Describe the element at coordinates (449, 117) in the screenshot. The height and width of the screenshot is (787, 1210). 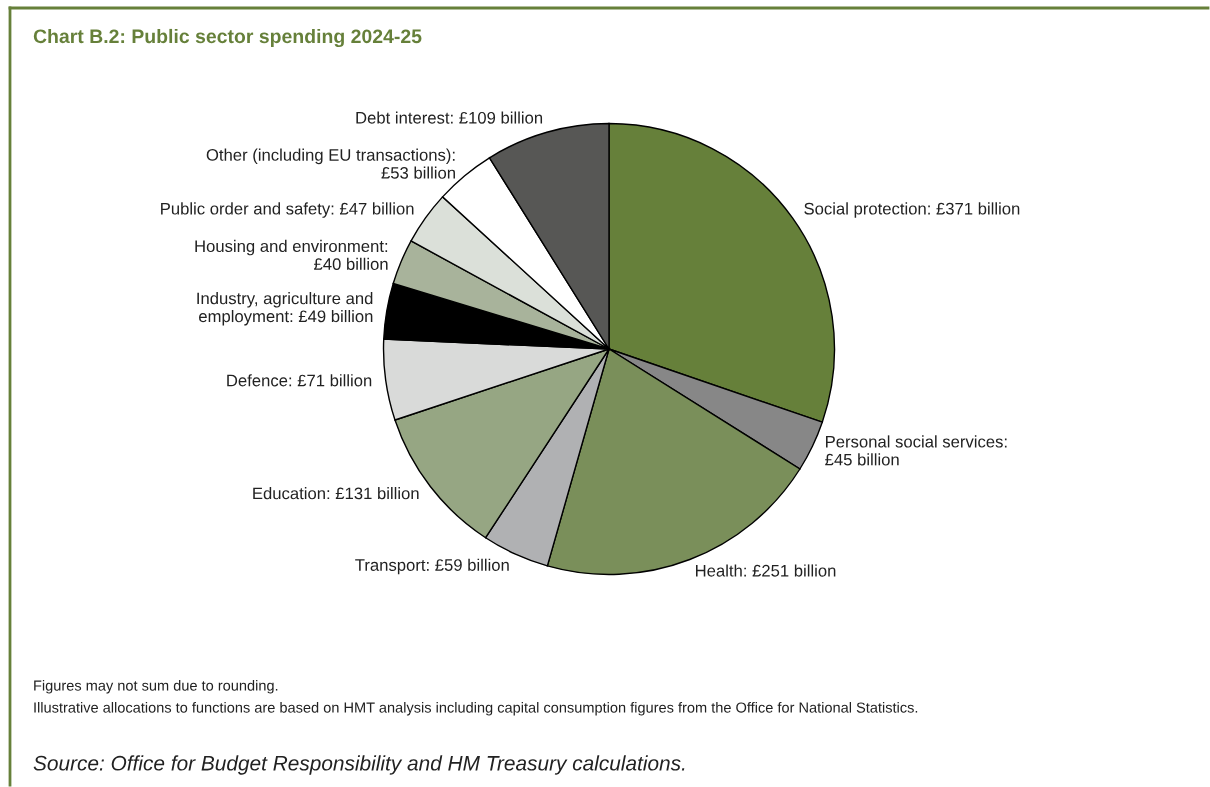
I see `slice-label: Debt interest: £109 billion` at that location.